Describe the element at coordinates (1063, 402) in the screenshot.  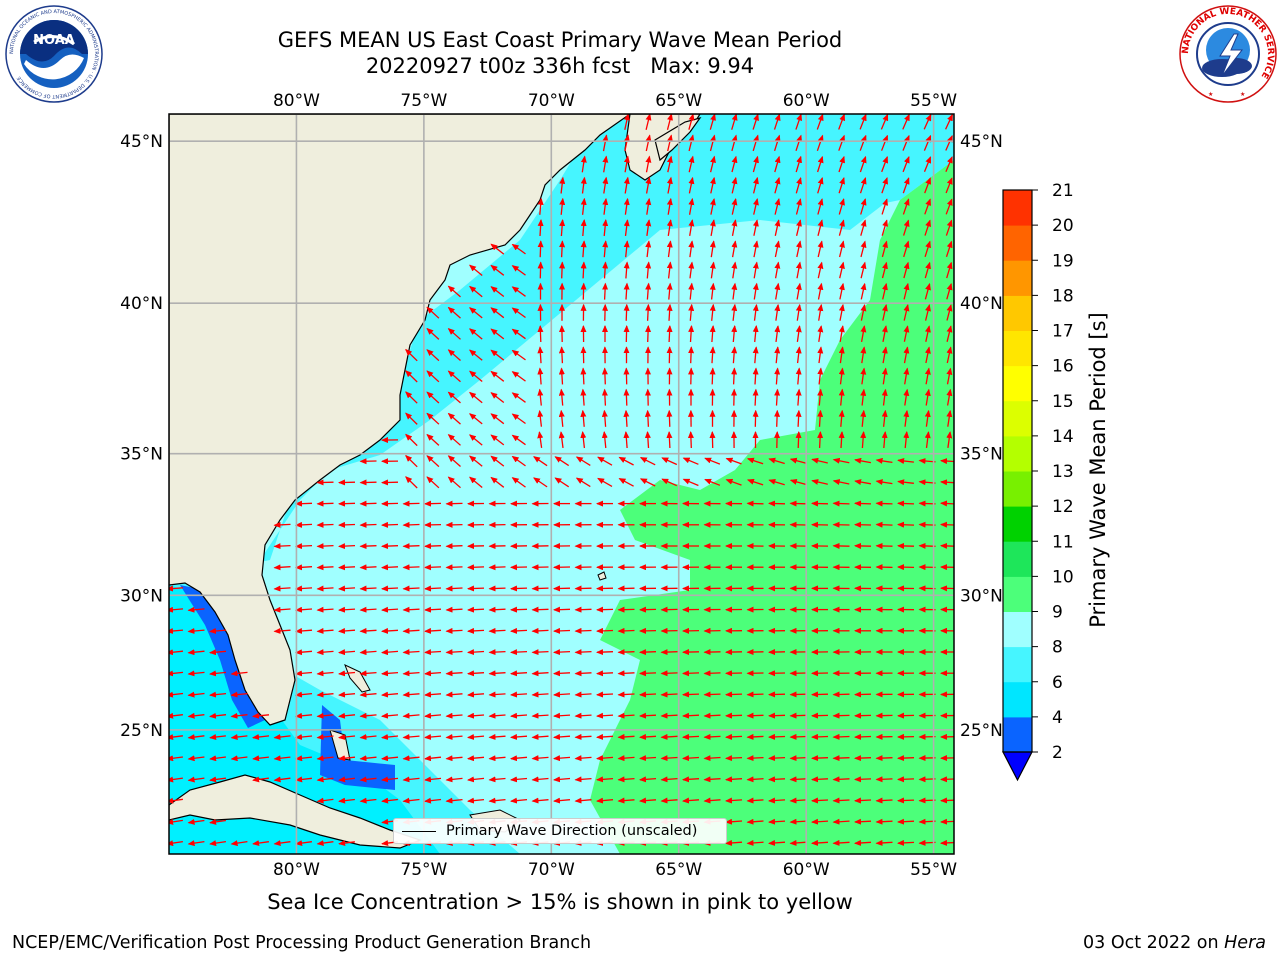
I see `colorbar-tick-label: 15` at that location.